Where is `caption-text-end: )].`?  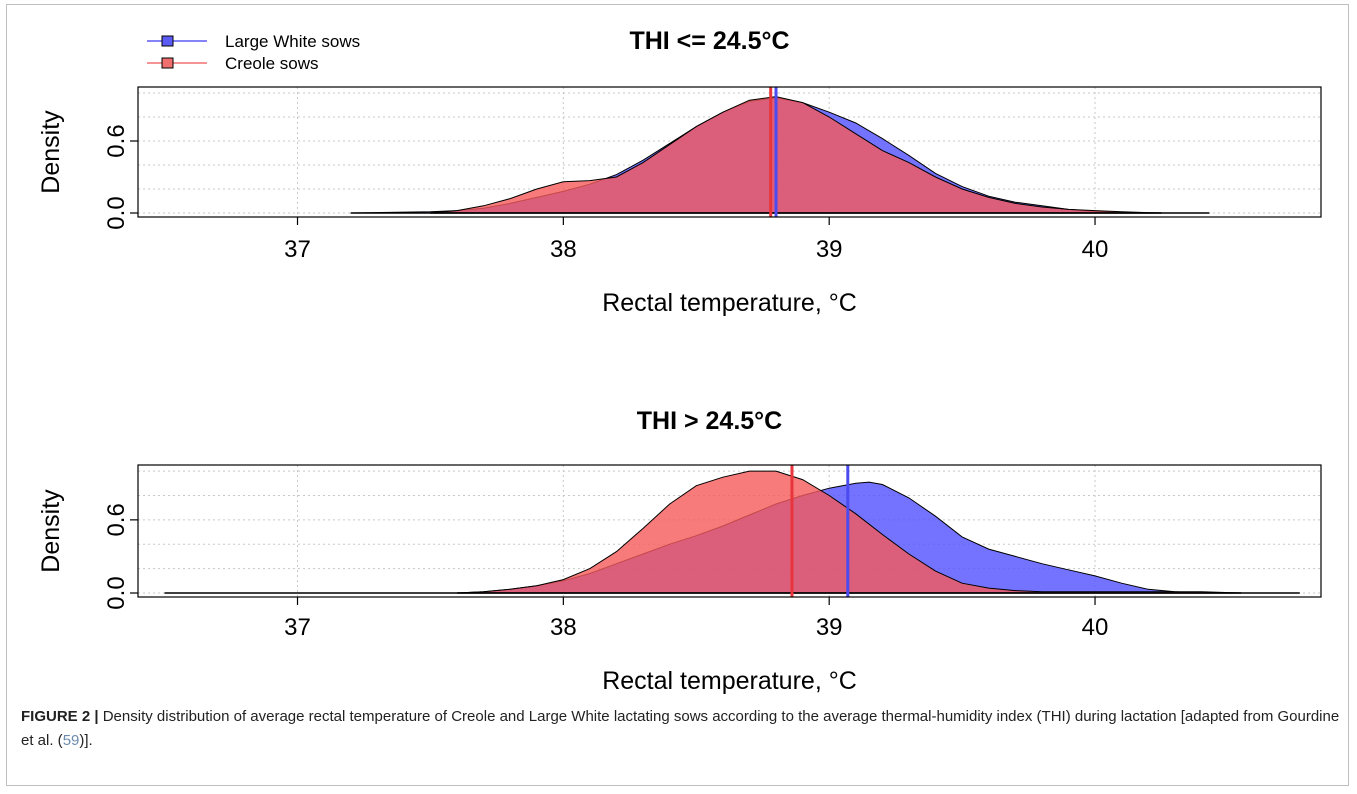 caption-text-end: )]. is located at coordinates (86, 740).